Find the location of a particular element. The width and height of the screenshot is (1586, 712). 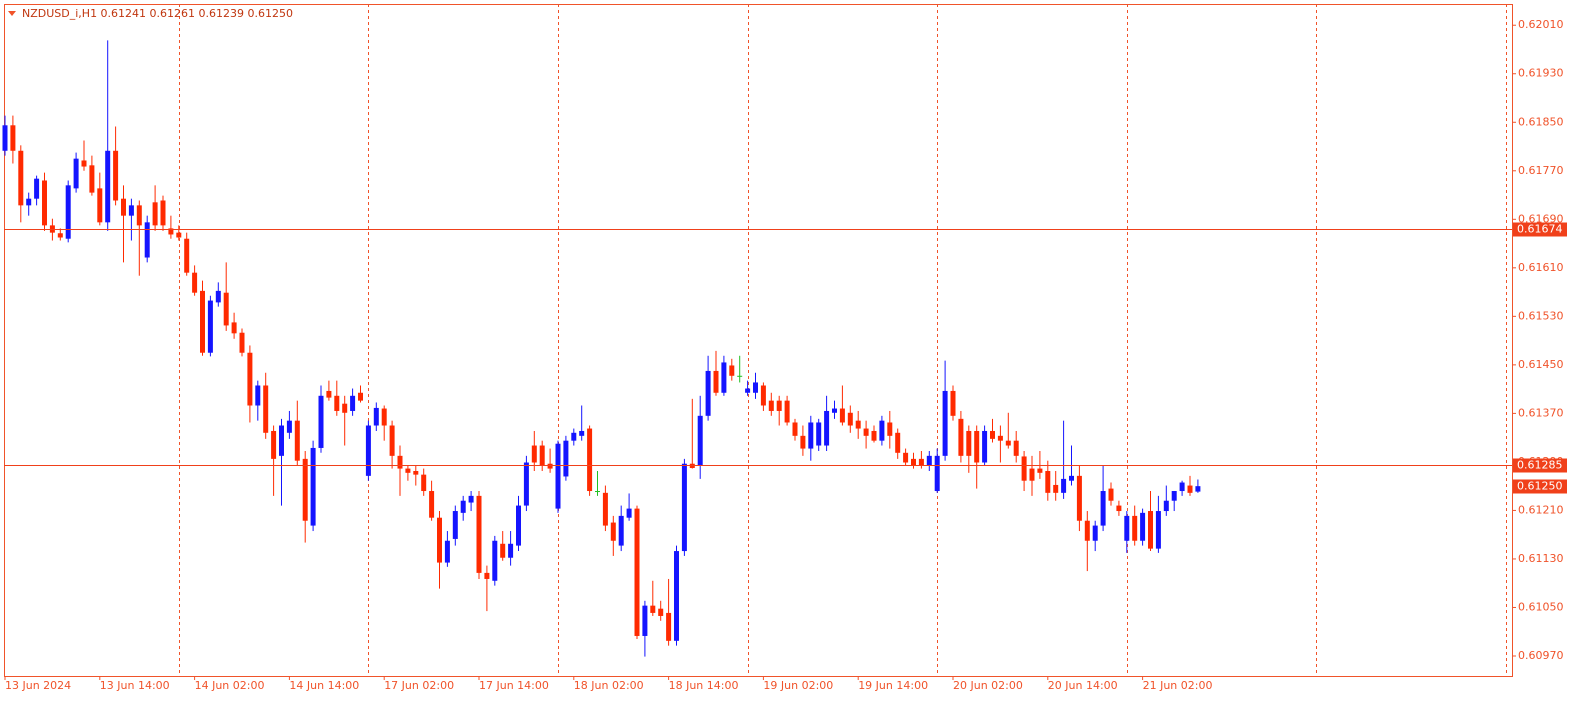

level-label: 0.61674 is located at coordinates (1540, 229).